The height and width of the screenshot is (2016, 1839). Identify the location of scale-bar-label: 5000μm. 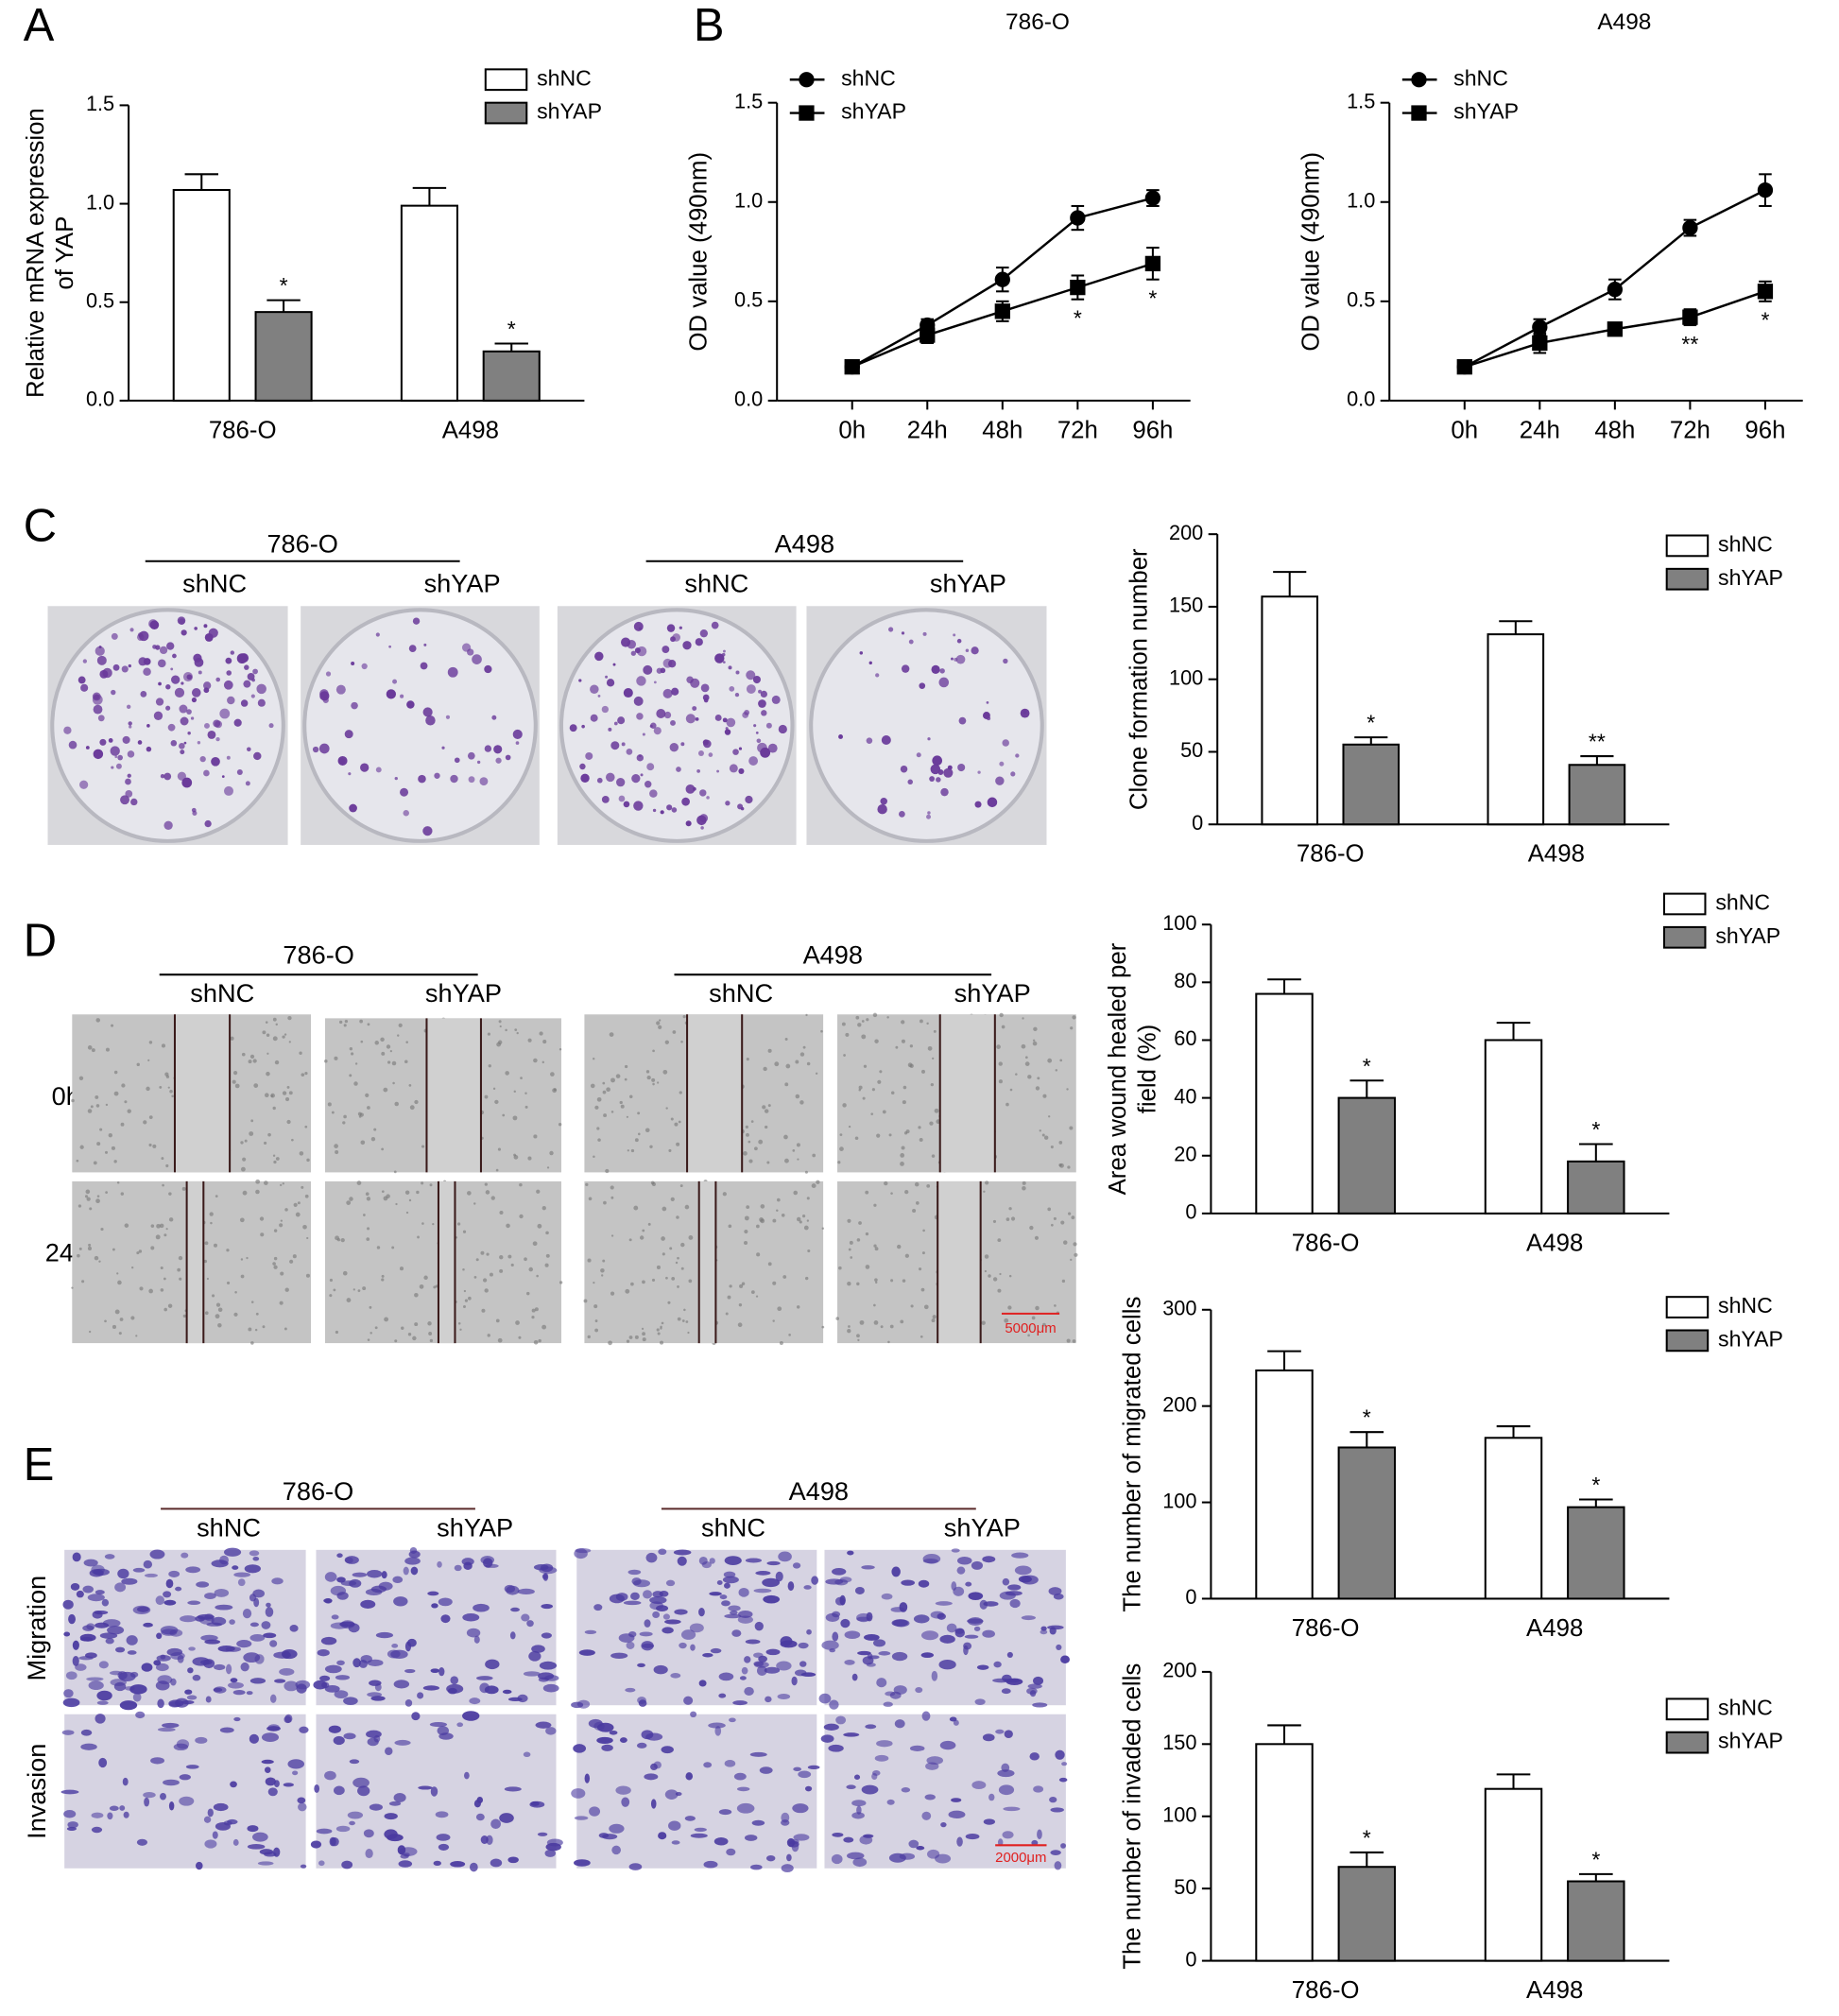
(1030, 1328).